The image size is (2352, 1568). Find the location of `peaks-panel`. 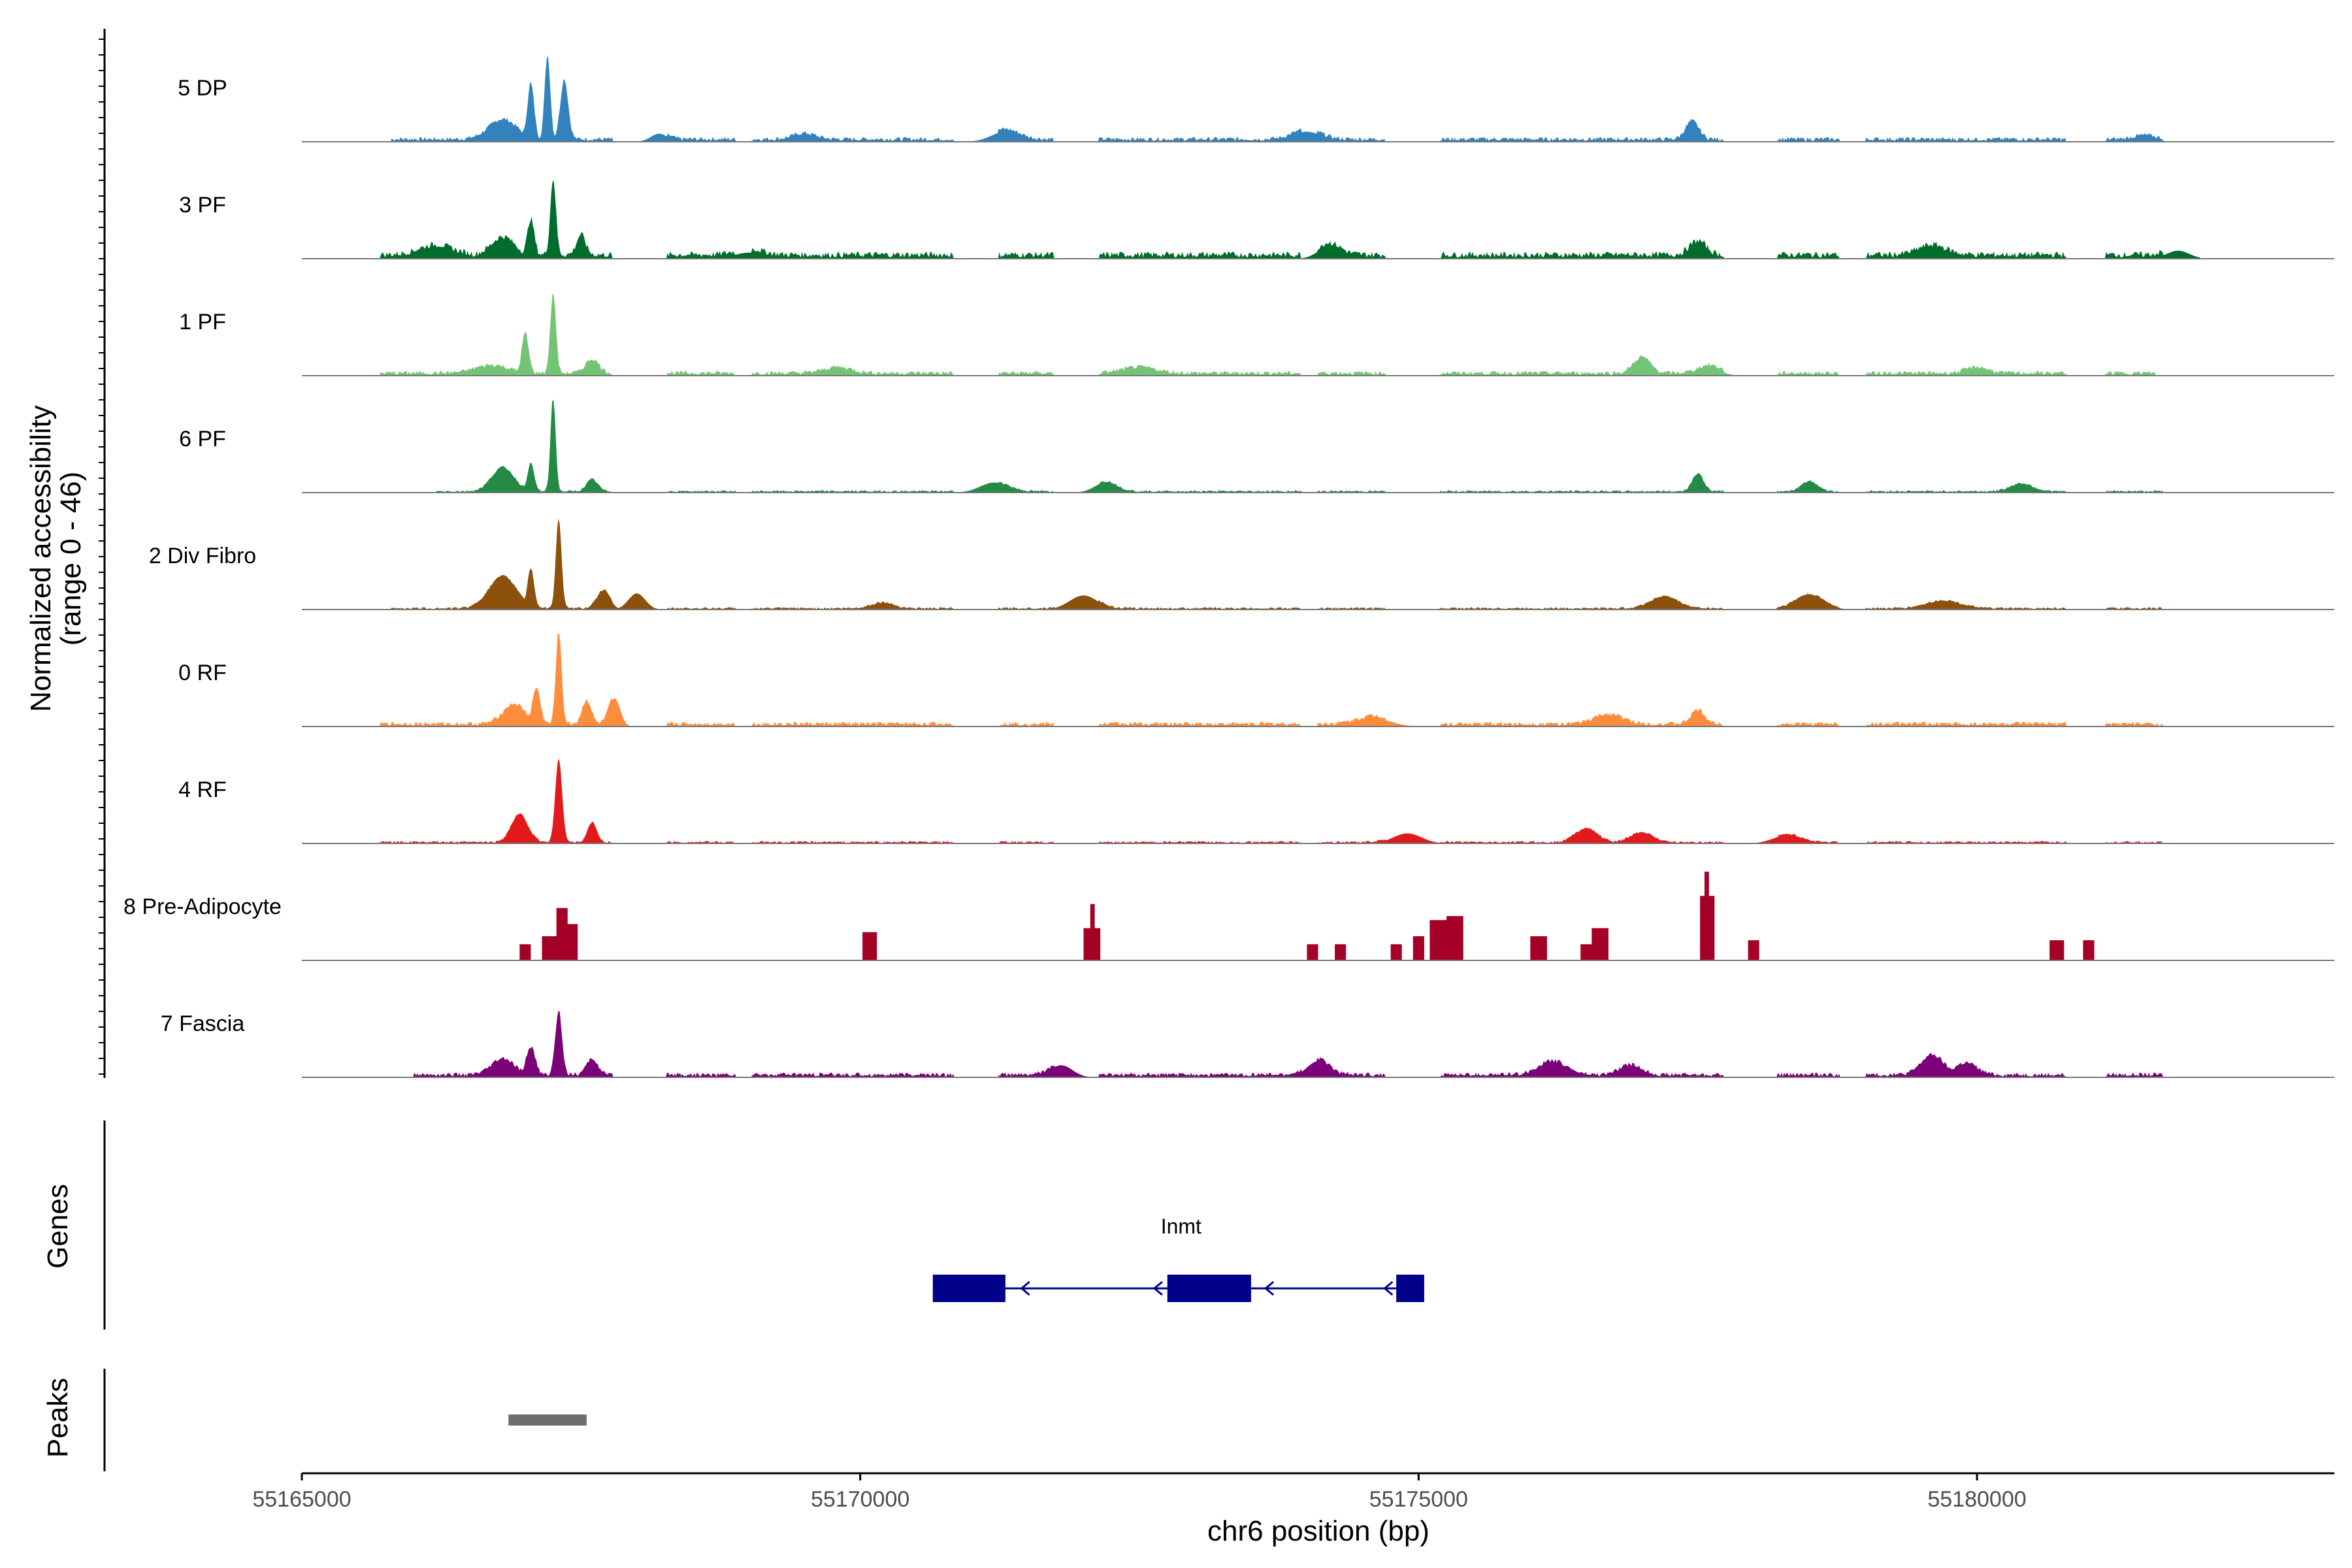

peaks-panel is located at coordinates (547, 1420).